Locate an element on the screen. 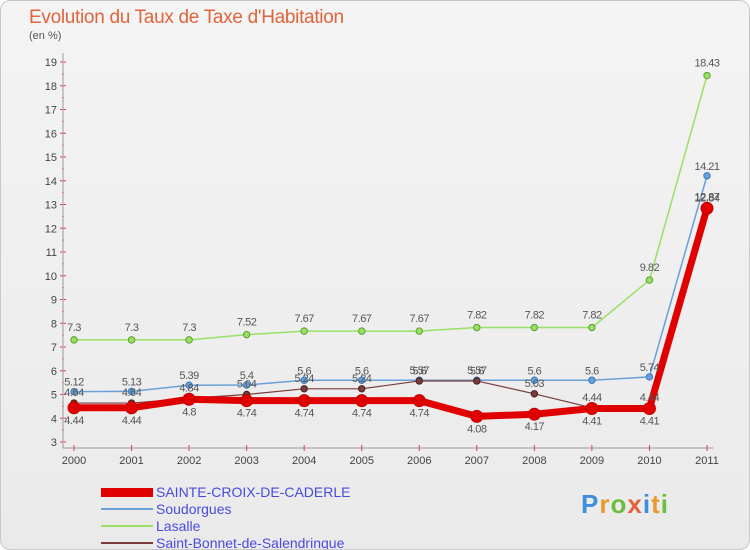 Image resolution: width=750 pixels, height=550 pixels. y-tick-label: 7 is located at coordinates (54, 348).